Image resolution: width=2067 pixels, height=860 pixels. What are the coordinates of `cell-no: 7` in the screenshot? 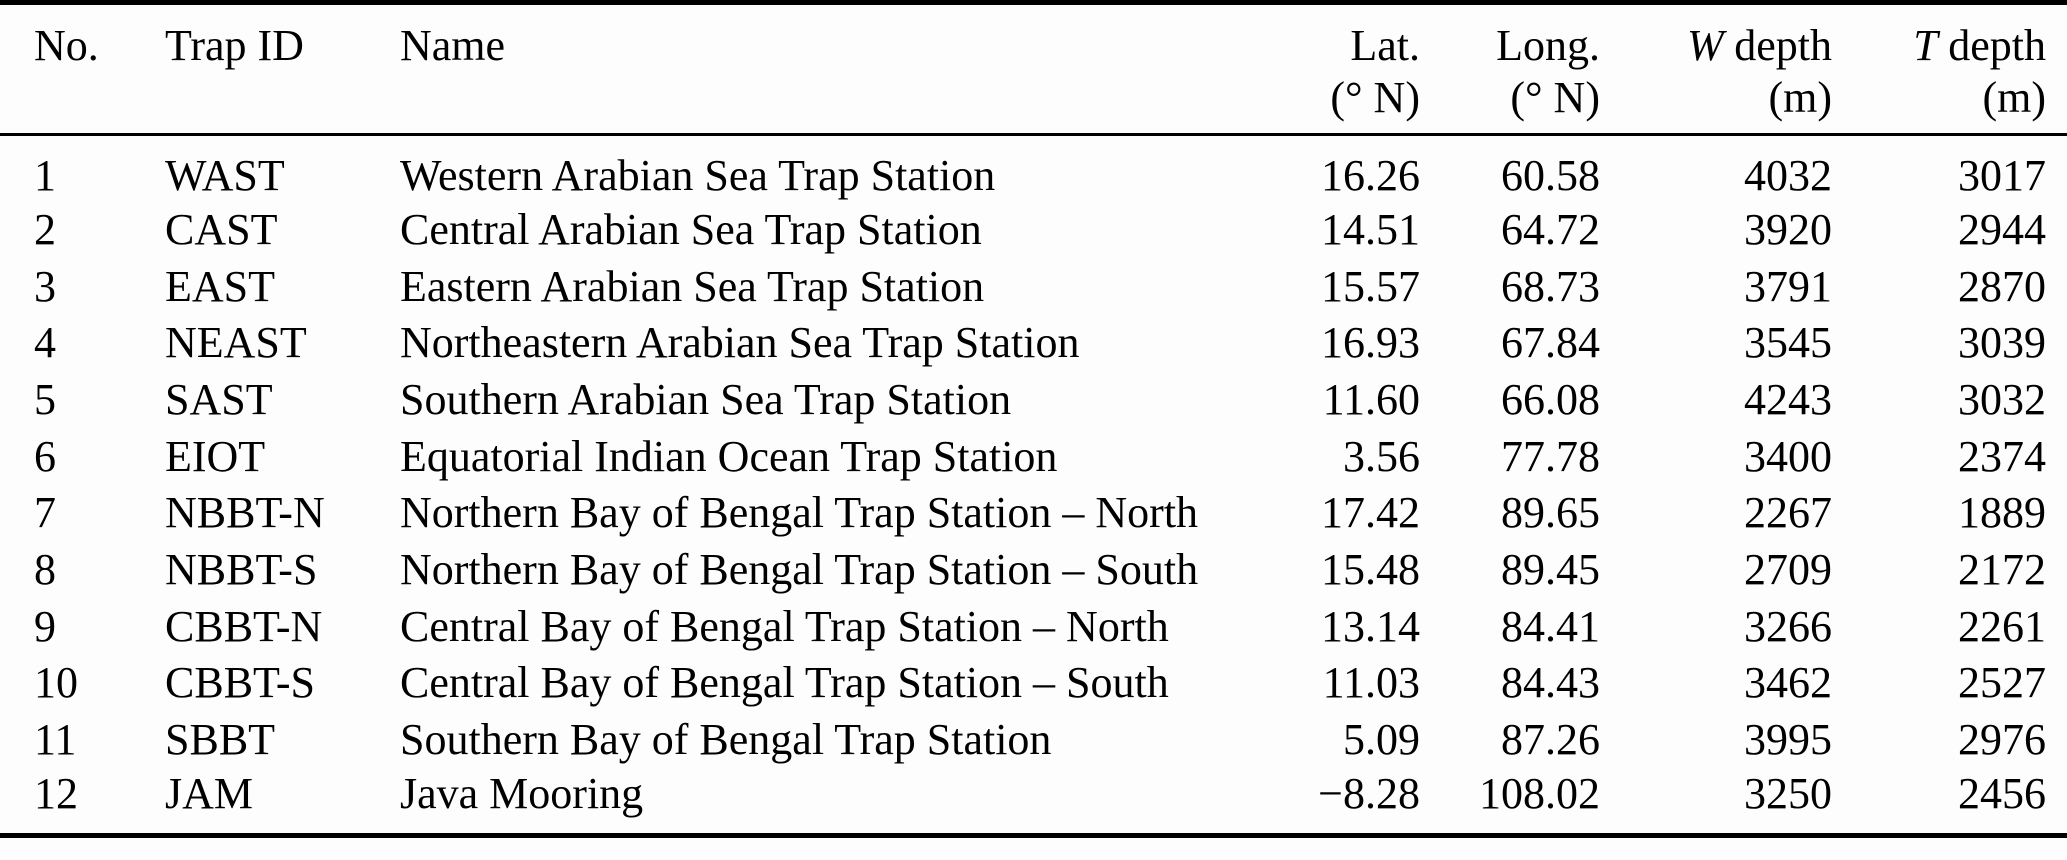 It's located at (45, 513).